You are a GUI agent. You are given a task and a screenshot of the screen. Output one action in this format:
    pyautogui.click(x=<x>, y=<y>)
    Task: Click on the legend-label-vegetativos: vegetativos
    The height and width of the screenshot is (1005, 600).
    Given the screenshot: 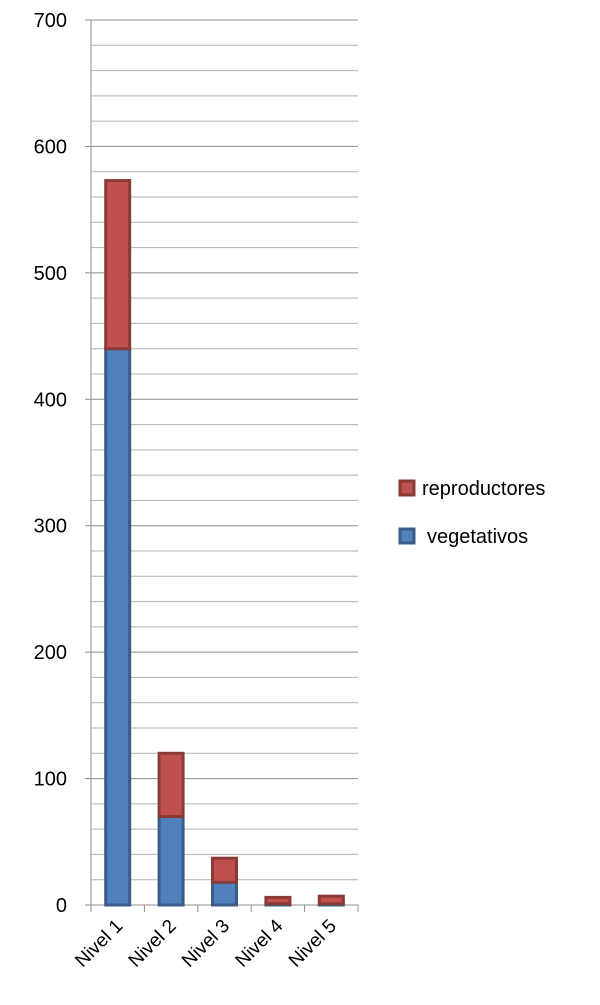 What is the action you would take?
    pyautogui.click(x=477, y=537)
    